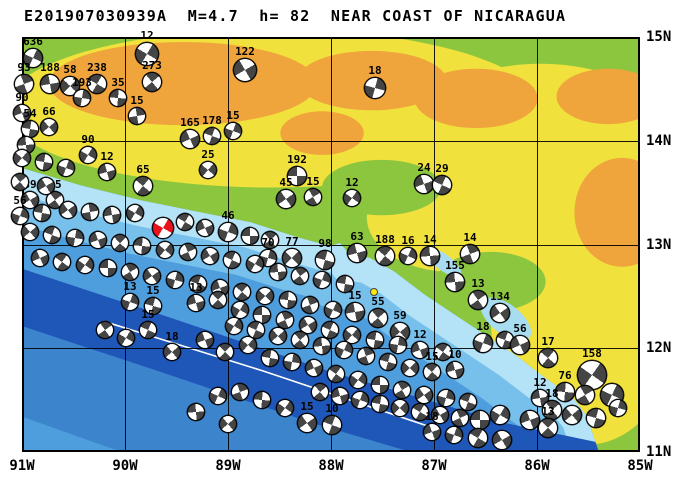  Describe the element at coordinates (659, 140) in the screenshot. I see `lat-label: 14N` at that location.